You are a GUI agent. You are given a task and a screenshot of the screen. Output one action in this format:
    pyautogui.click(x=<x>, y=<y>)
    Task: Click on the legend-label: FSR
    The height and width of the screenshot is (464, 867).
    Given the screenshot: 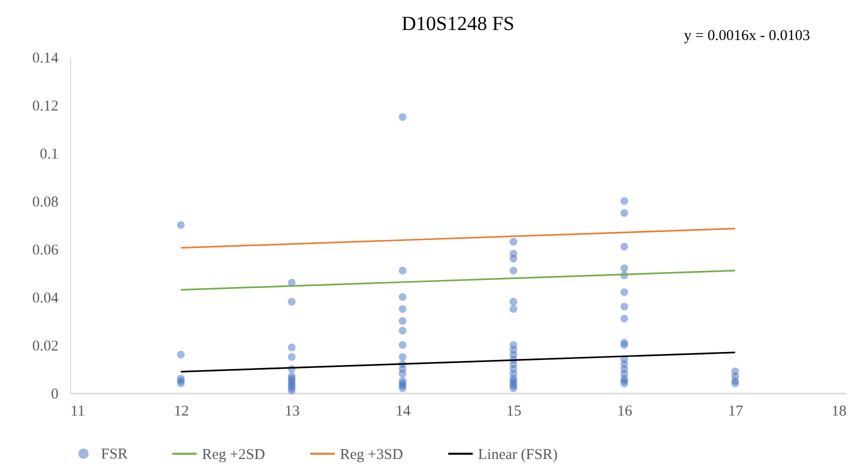 What is the action you would take?
    pyautogui.click(x=114, y=454)
    